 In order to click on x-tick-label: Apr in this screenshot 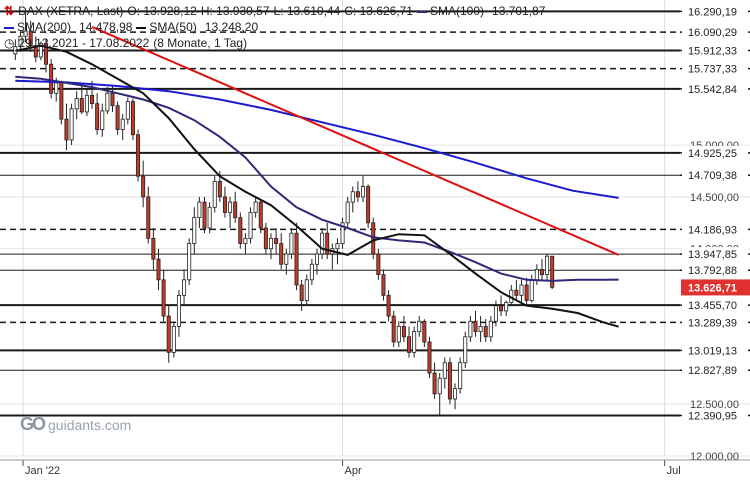, I will do `click(353, 471)`.